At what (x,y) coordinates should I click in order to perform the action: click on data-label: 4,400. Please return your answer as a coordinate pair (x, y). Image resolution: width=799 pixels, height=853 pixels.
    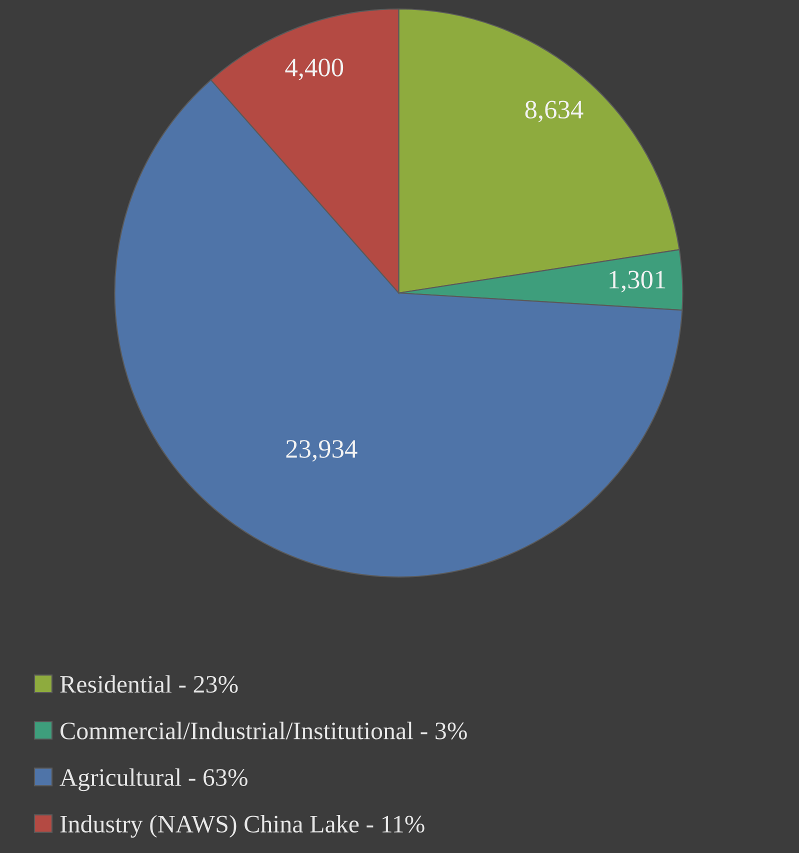
    Looking at the image, I should click on (314, 69).